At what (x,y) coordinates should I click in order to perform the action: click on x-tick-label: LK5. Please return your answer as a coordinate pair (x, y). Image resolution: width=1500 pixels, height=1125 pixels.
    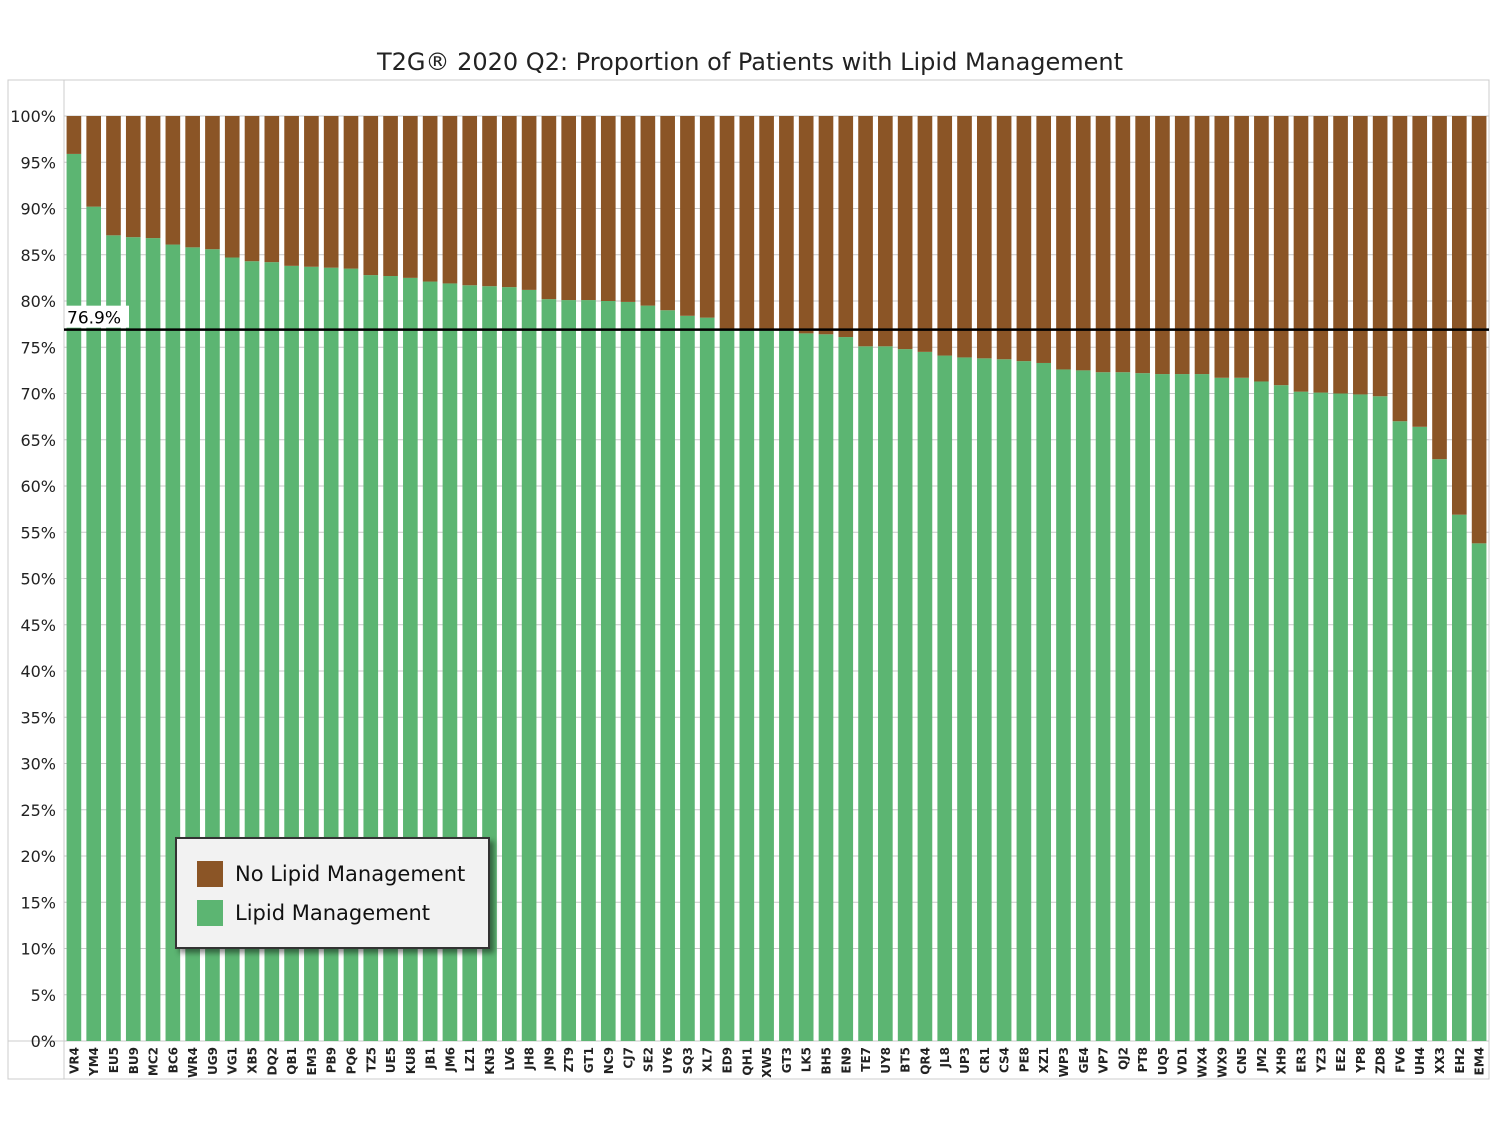
    Looking at the image, I should click on (807, 1059).